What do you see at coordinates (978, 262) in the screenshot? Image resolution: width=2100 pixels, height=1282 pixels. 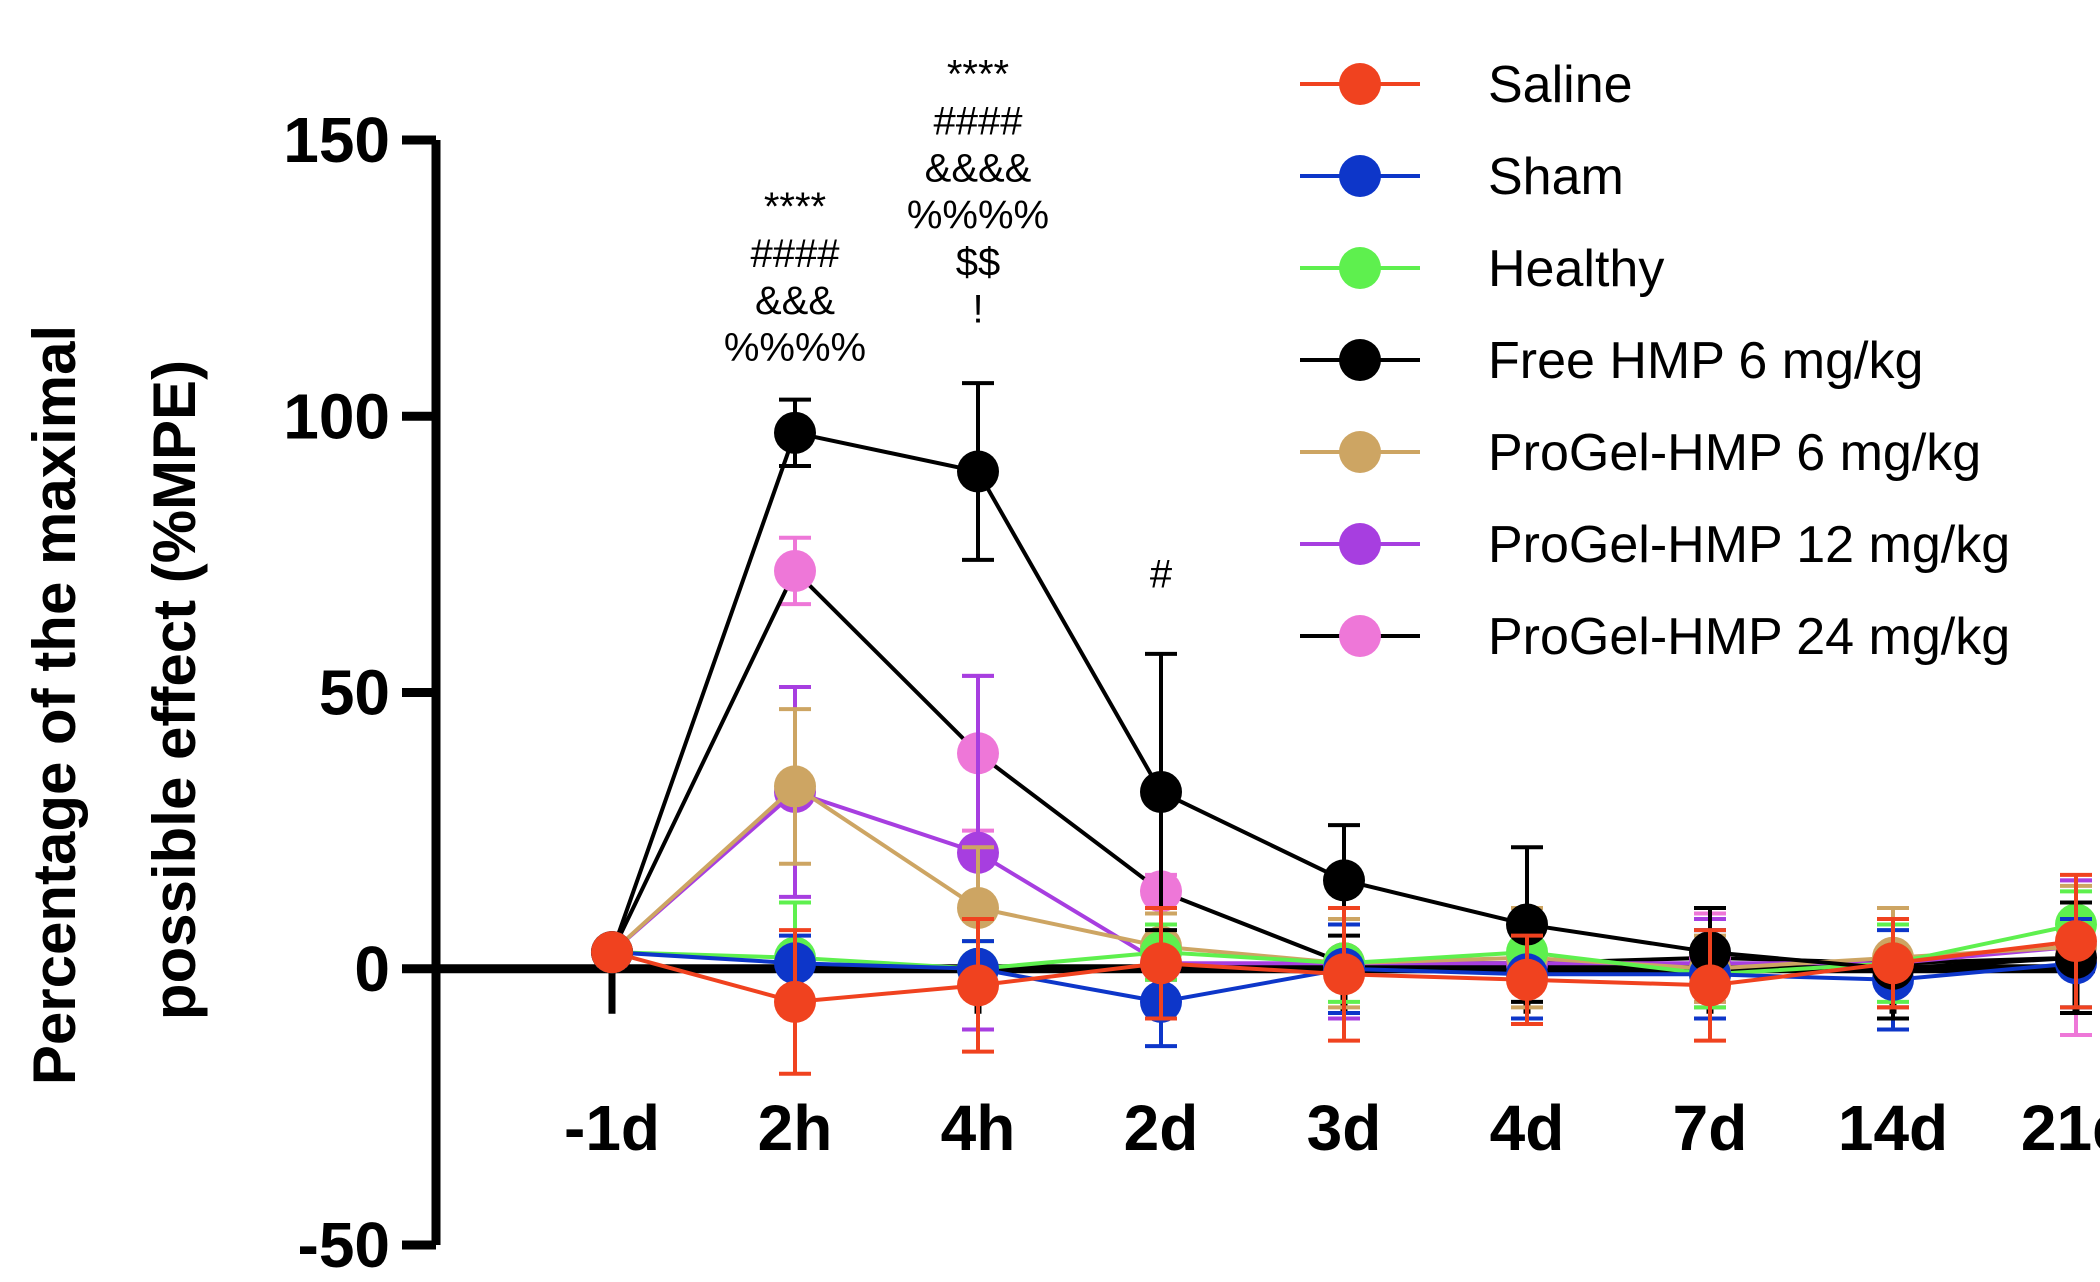 I see `annotation-text: $$` at bounding box center [978, 262].